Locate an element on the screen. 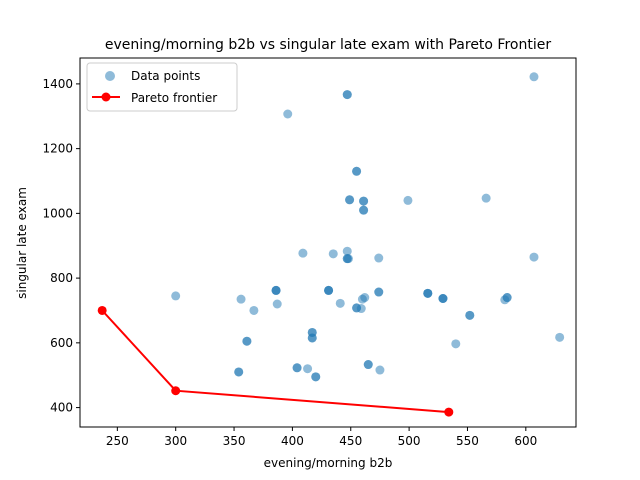  y-tick-label: 1000 is located at coordinates (57, 213).